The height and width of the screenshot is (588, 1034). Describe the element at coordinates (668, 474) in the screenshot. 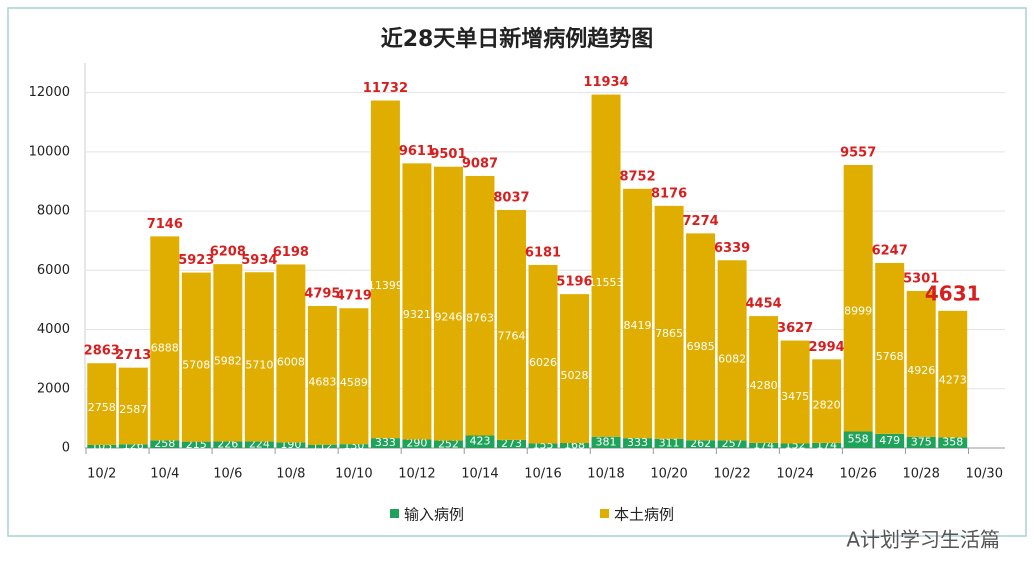

I see `x-tick-label: 10/20` at that location.